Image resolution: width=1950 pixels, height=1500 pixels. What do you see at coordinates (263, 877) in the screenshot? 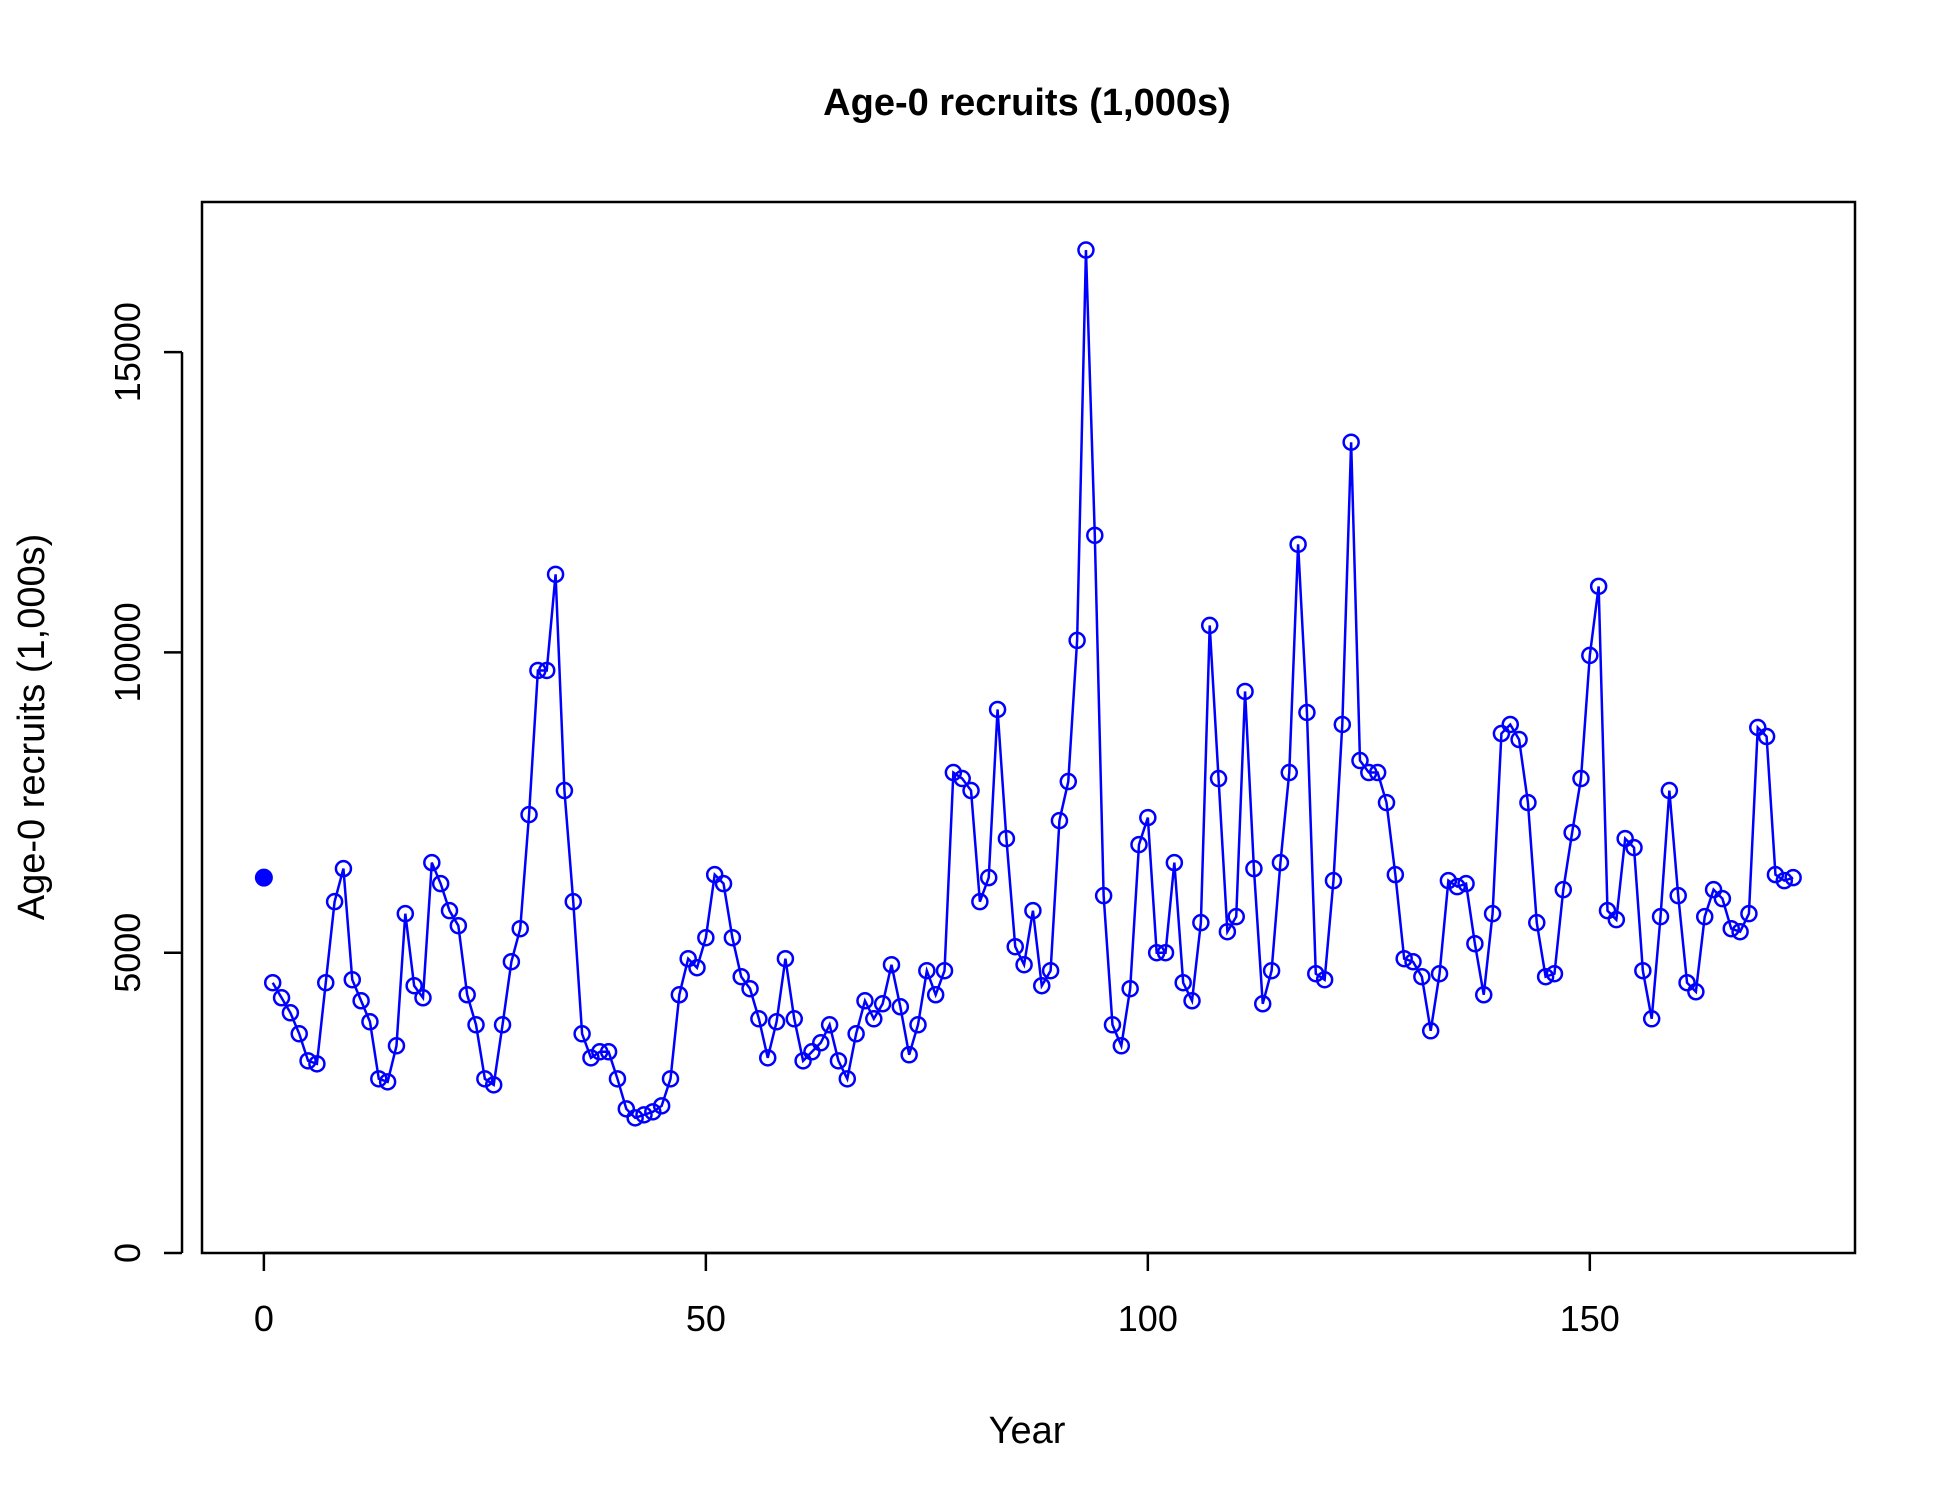
I see `data-point-filled` at bounding box center [263, 877].